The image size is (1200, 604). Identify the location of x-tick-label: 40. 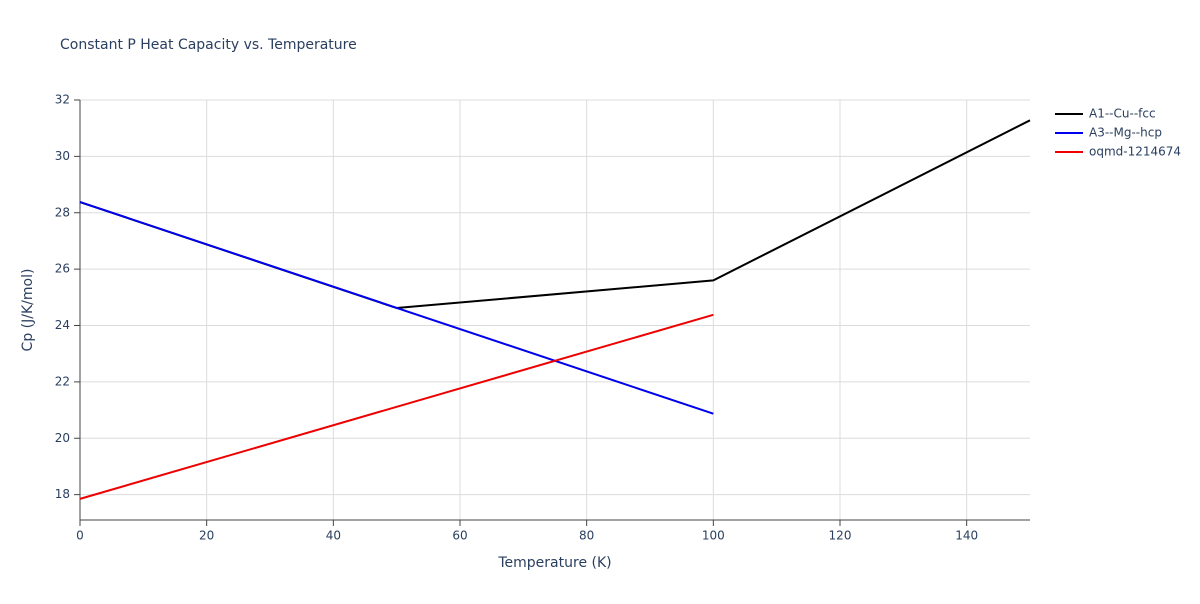
(333, 536).